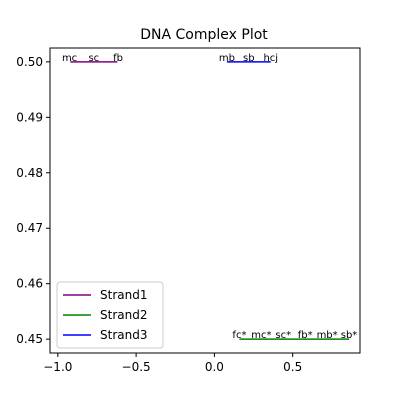 The image size is (400, 400). Describe the element at coordinates (305, 335) in the screenshot. I see `domain-label: fb*` at that location.